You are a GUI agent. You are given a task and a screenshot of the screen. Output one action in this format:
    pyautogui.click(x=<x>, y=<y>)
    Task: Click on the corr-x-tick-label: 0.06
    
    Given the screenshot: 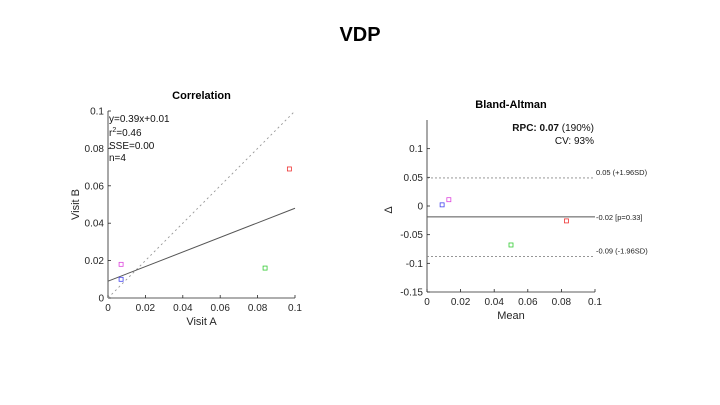 What is the action you would take?
    pyautogui.click(x=220, y=308)
    